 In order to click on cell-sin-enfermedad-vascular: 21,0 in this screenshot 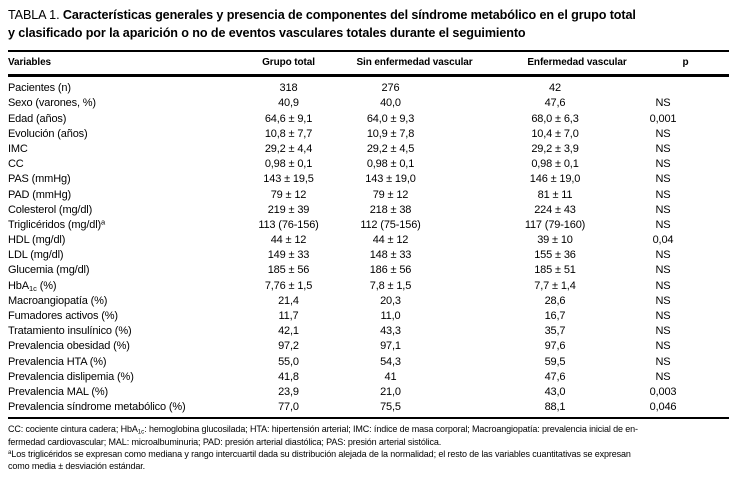, I will do `click(390, 391)`.